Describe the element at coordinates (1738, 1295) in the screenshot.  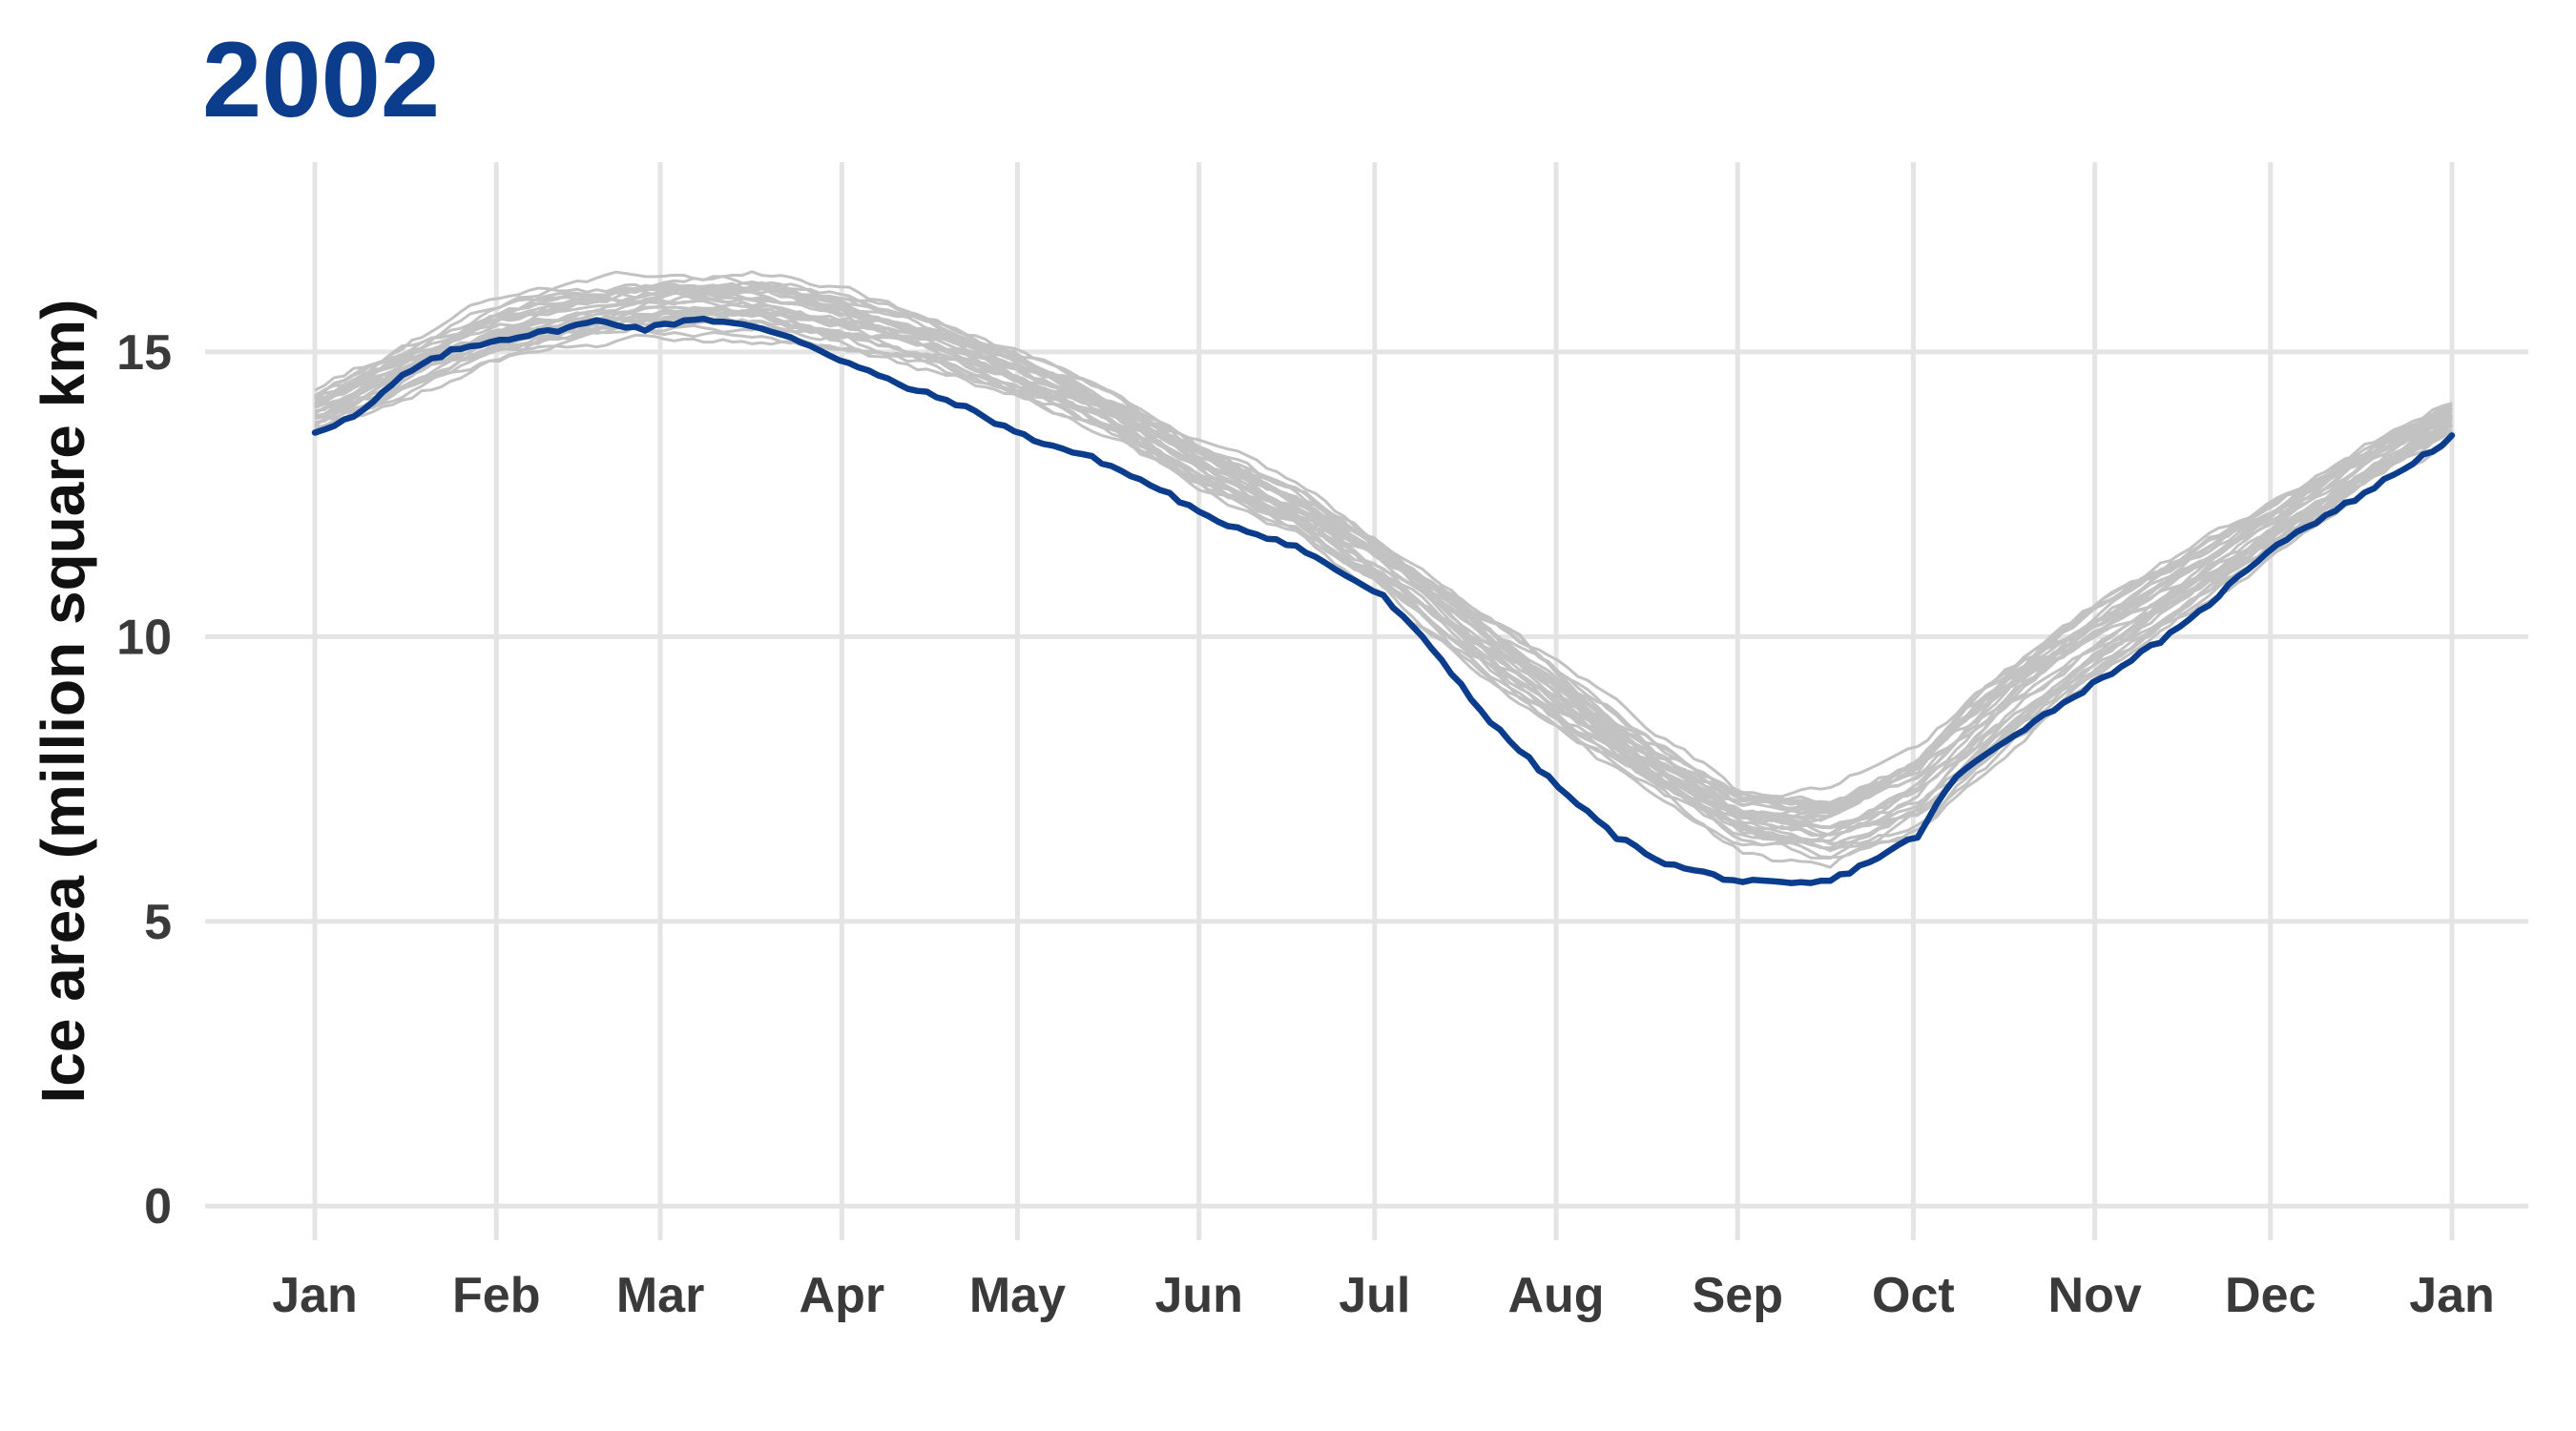
I see `x-tick-label: Sep` at that location.